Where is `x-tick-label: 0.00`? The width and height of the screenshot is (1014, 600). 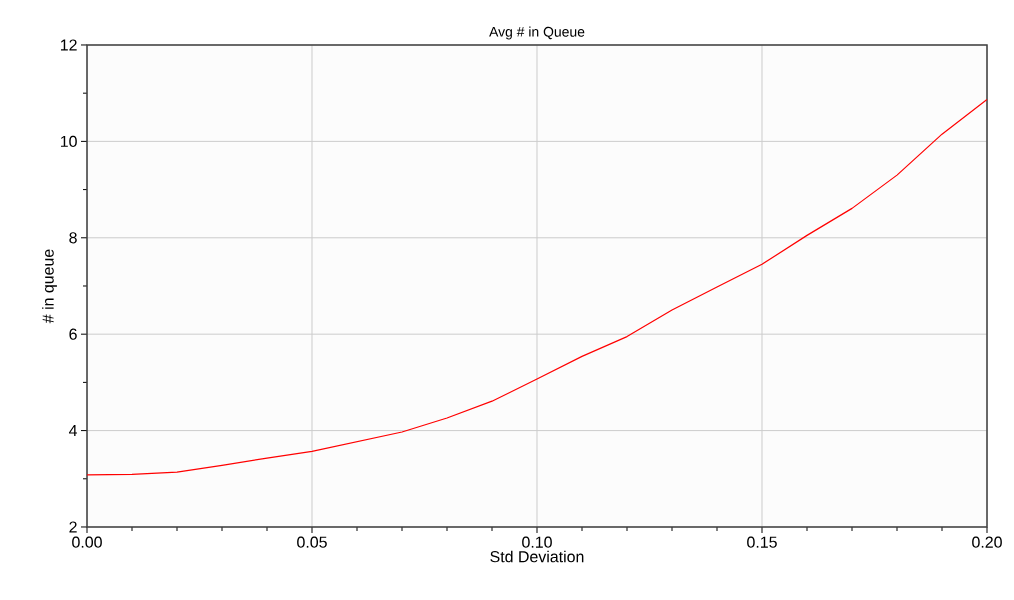 x-tick-label: 0.00 is located at coordinates (87, 542).